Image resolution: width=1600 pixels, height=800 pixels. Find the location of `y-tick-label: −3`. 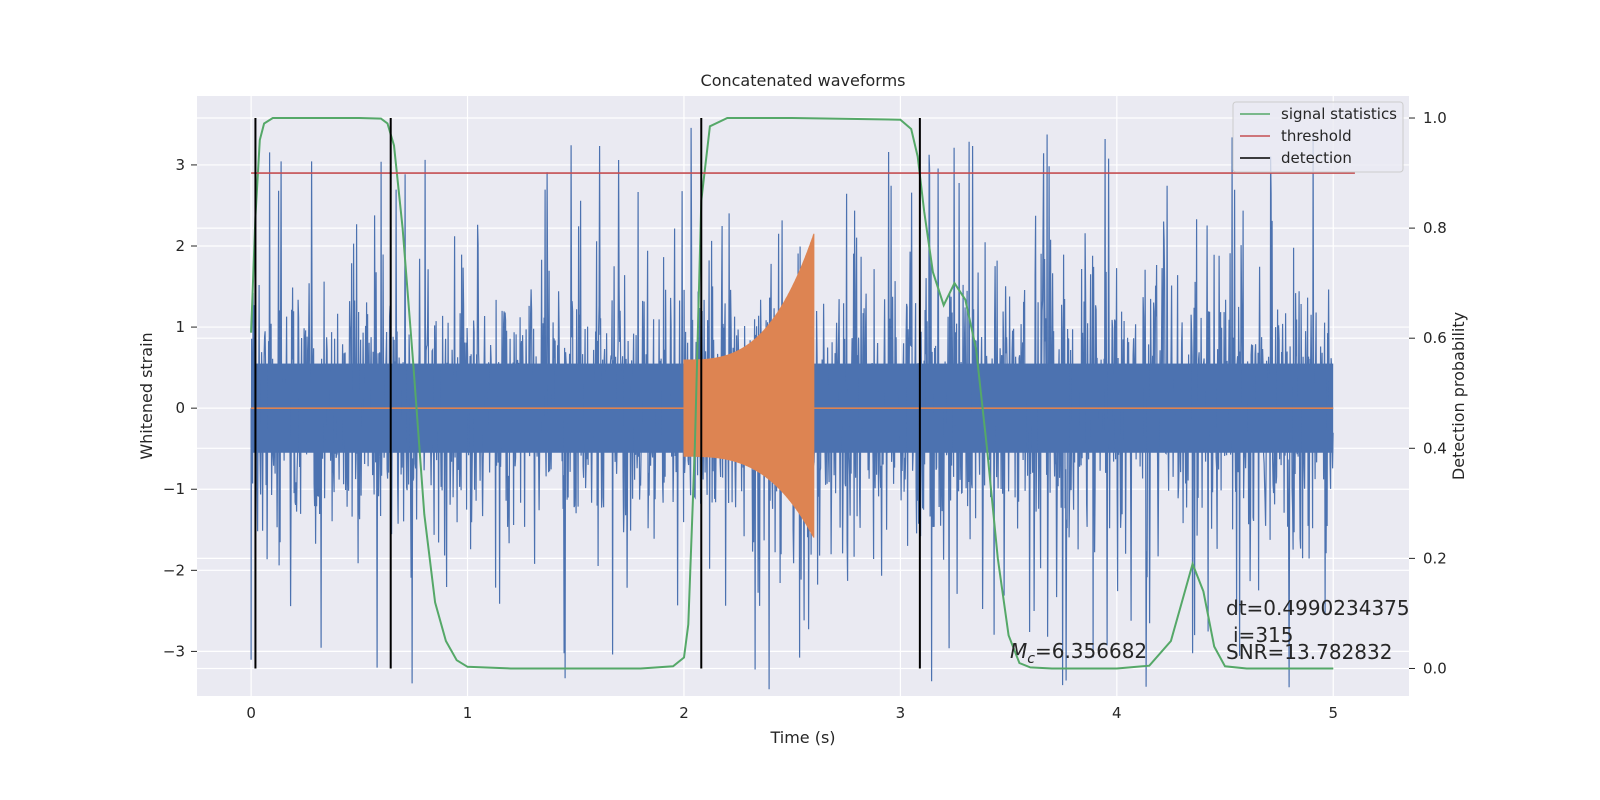

y-tick-label: −3 is located at coordinates (174, 651).